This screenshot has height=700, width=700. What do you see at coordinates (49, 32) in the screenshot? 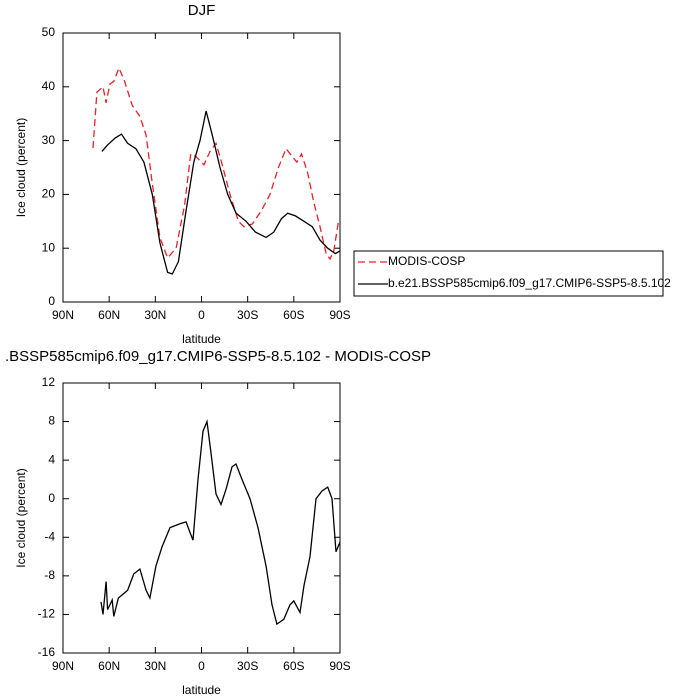
I see `y-tick-label: 50` at bounding box center [49, 32].